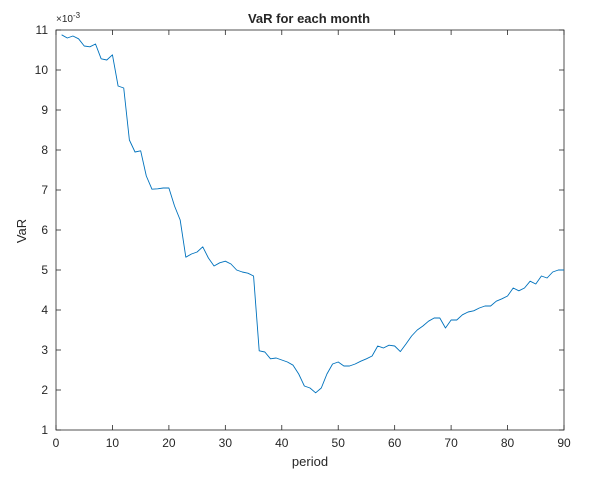 The image size is (605, 480). I want to click on y-exponent-power: -3, so click(77, 15).